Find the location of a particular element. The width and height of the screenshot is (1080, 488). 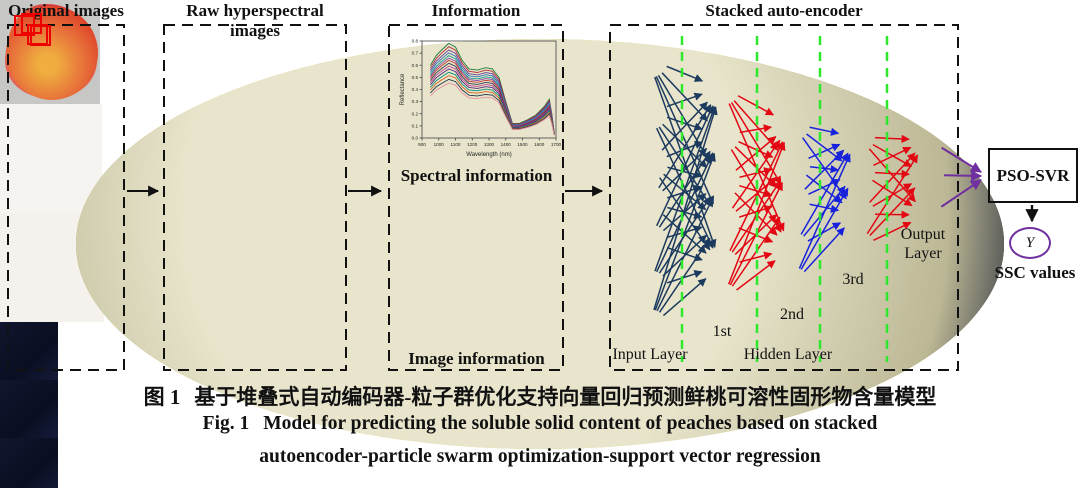

svg-text: 1500 is located at coordinates (522, 144).